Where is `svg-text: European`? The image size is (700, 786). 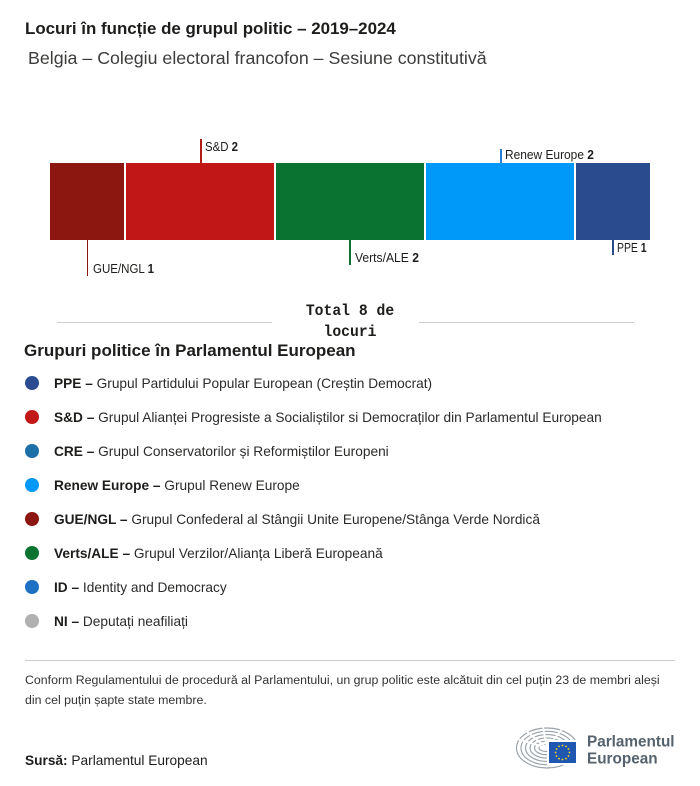 svg-text: European is located at coordinates (622, 758).